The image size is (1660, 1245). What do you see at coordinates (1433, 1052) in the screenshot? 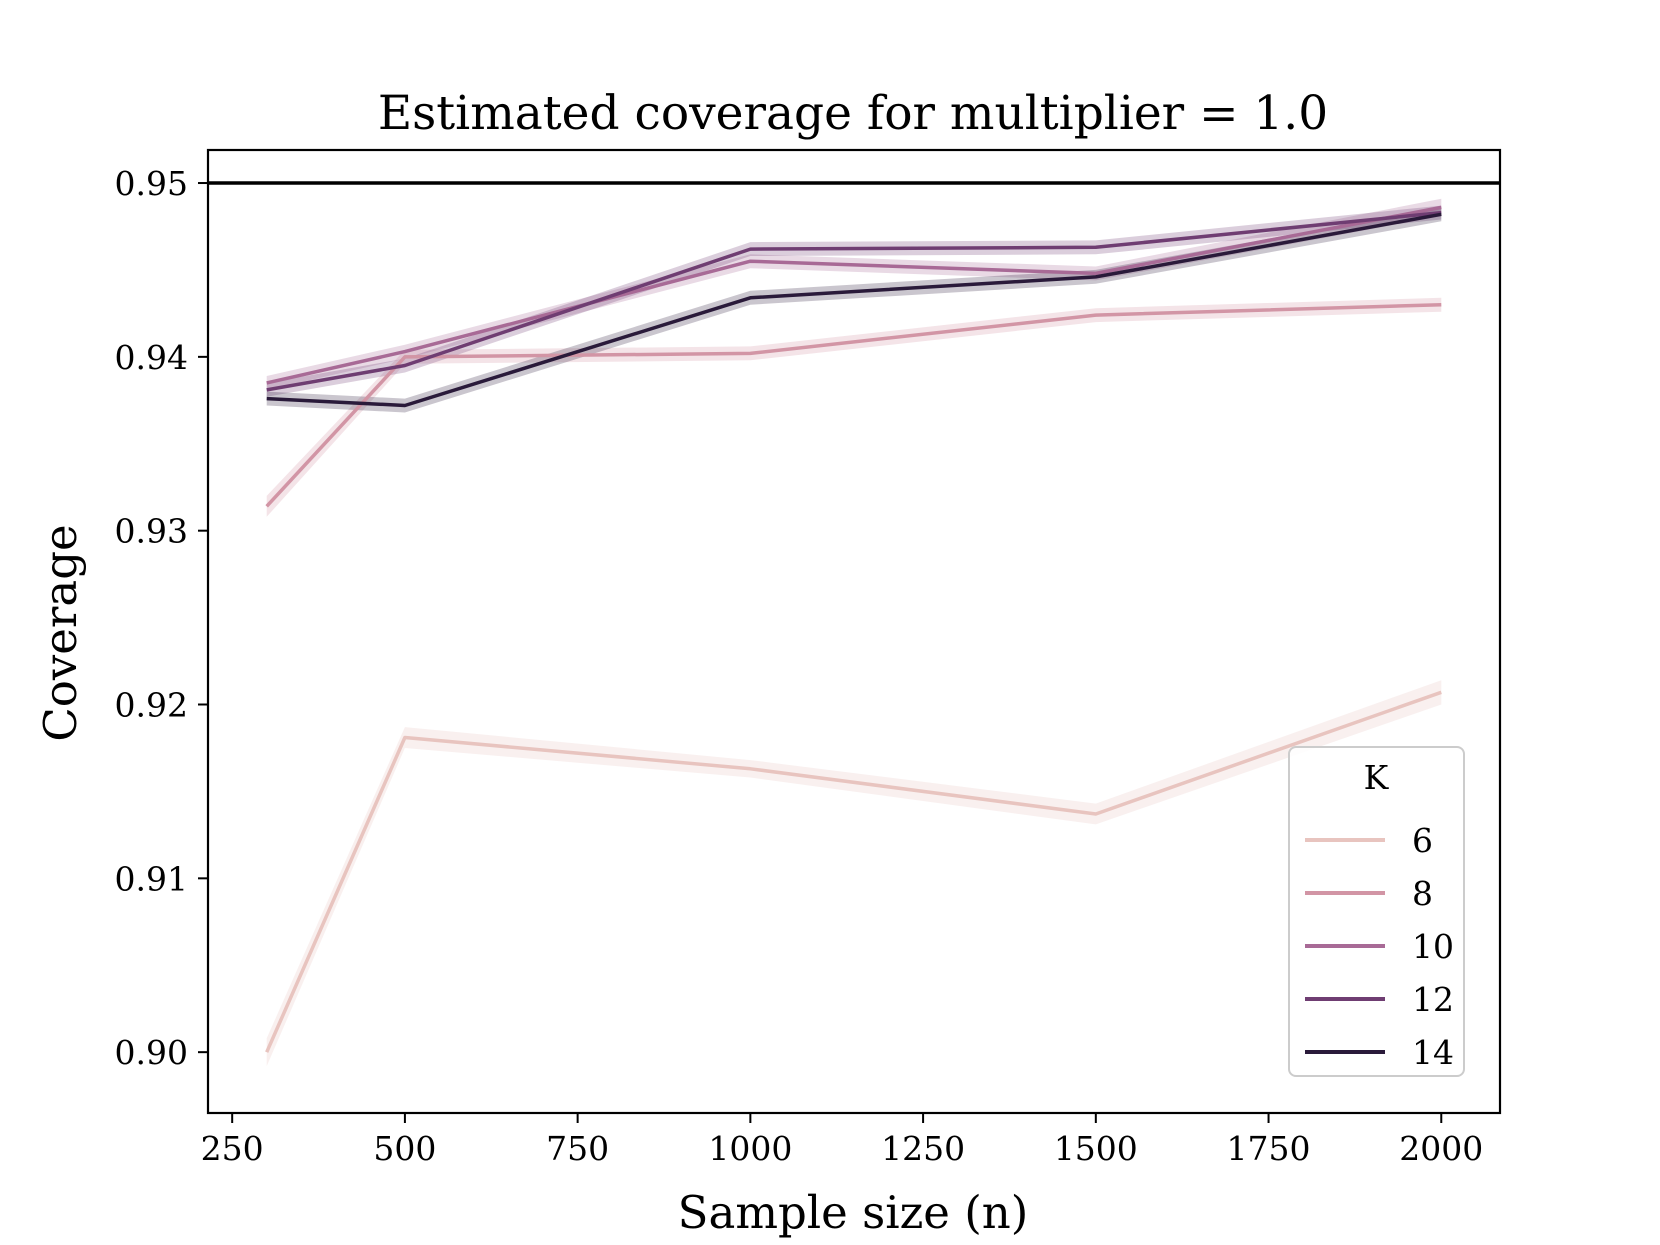
I see `legend-label-k14: 14` at bounding box center [1433, 1052].